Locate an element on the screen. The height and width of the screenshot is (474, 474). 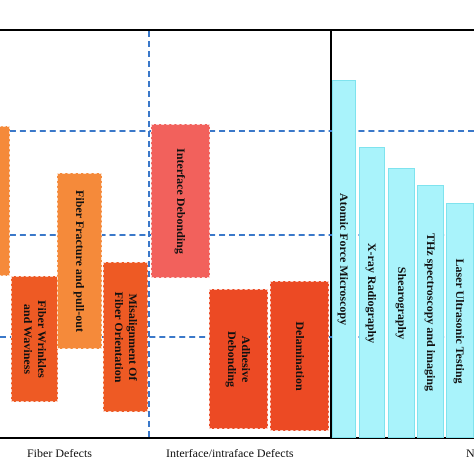
label-interface-debonding: Interface Debonding is located at coordinates (180, 201).